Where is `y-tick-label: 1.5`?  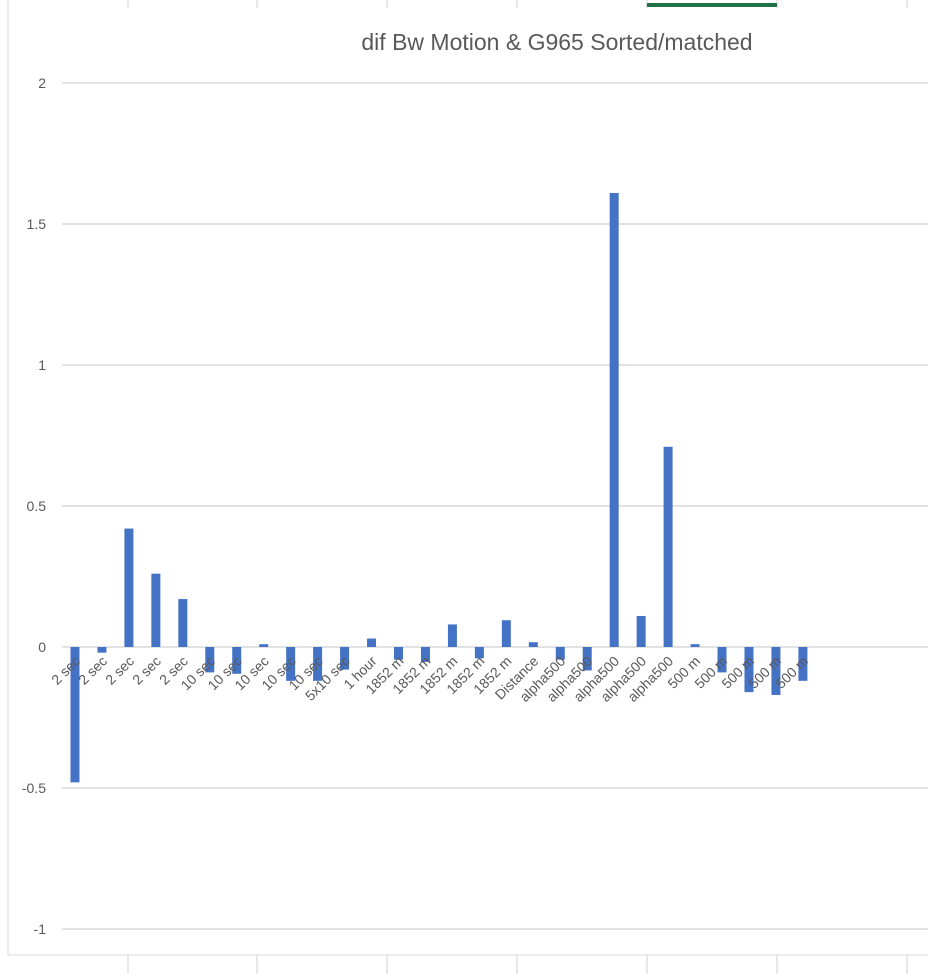 y-tick-label: 1.5 is located at coordinates (37, 224).